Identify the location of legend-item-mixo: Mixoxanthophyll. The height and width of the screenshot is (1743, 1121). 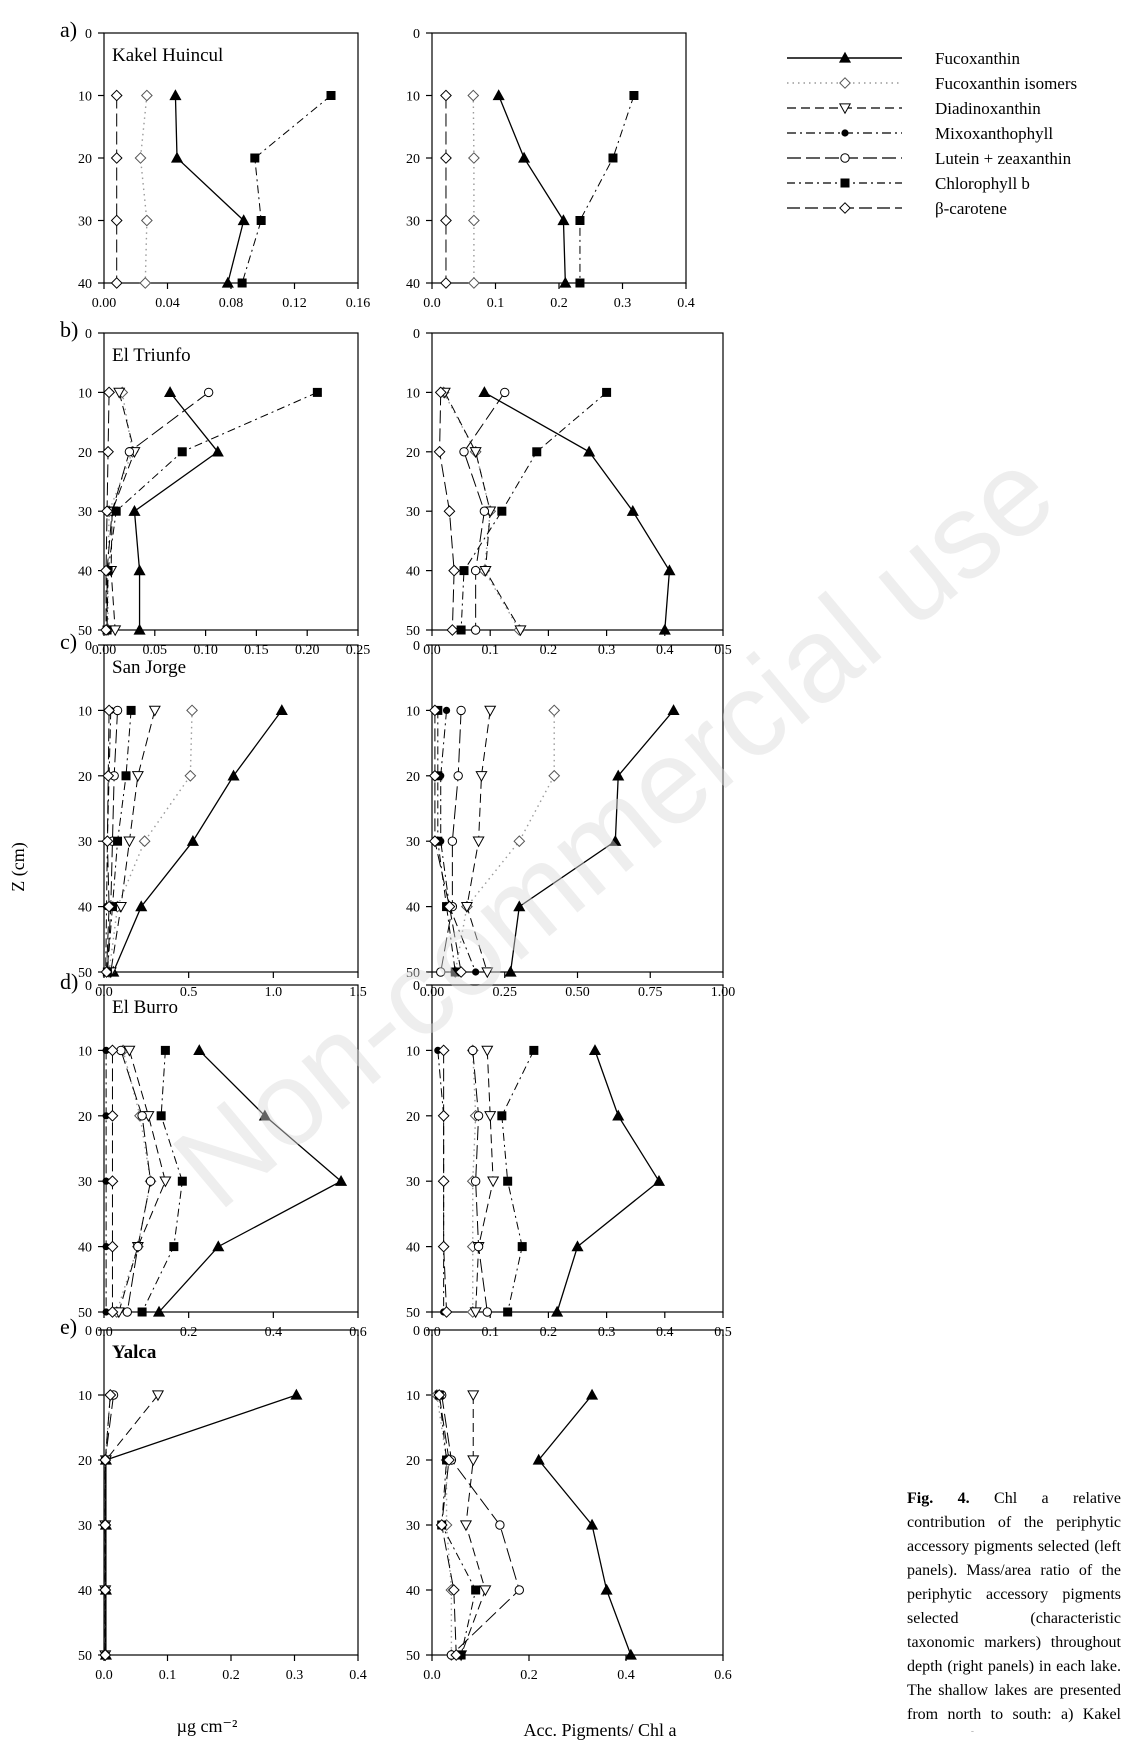
(920, 133).